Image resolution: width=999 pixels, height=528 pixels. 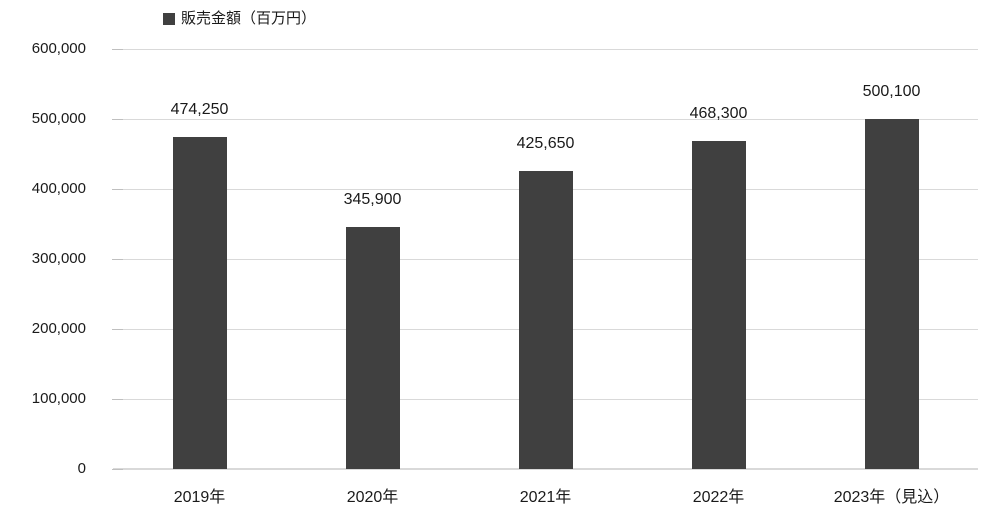 I want to click on bar-value-label: 474,250, so click(x=199, y=110).